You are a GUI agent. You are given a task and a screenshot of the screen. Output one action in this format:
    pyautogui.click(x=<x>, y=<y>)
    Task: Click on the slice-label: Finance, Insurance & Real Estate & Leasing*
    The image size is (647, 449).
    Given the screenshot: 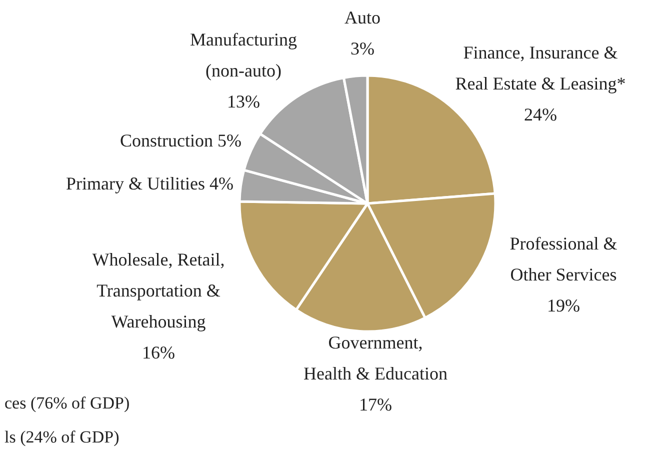 What is the action you would take?
    pyautogui.click(x=540, y=68)
    